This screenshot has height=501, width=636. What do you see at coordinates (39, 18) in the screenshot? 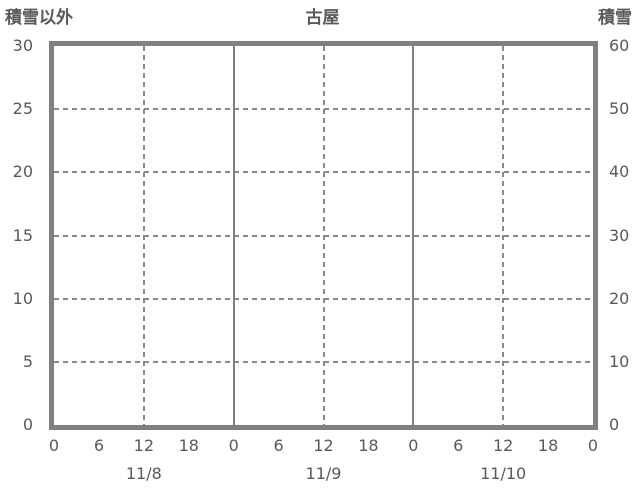
I see `left-axis-title: 積雪以外` at bounding box center [39, 18].